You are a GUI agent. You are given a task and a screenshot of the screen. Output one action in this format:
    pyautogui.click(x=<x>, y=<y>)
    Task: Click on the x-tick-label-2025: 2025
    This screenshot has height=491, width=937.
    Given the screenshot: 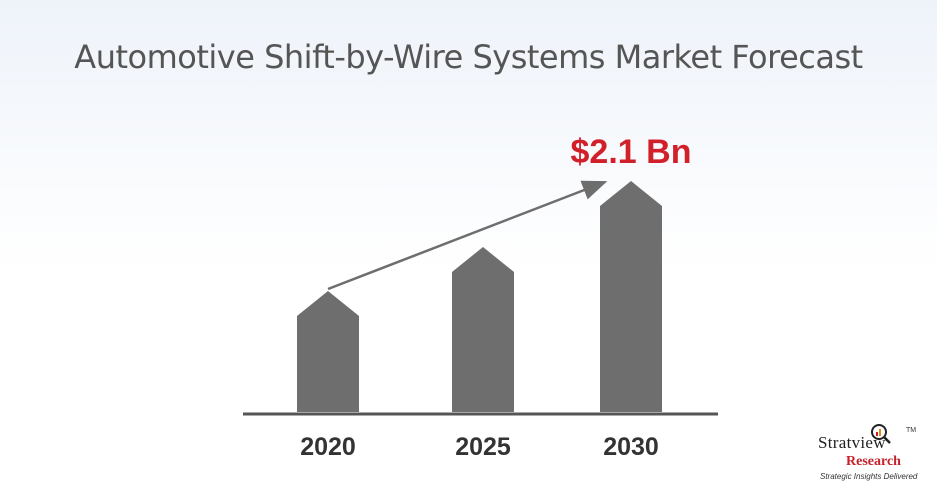 What is the action you would take?
    pyautogui.click(x=483, y=447)
    